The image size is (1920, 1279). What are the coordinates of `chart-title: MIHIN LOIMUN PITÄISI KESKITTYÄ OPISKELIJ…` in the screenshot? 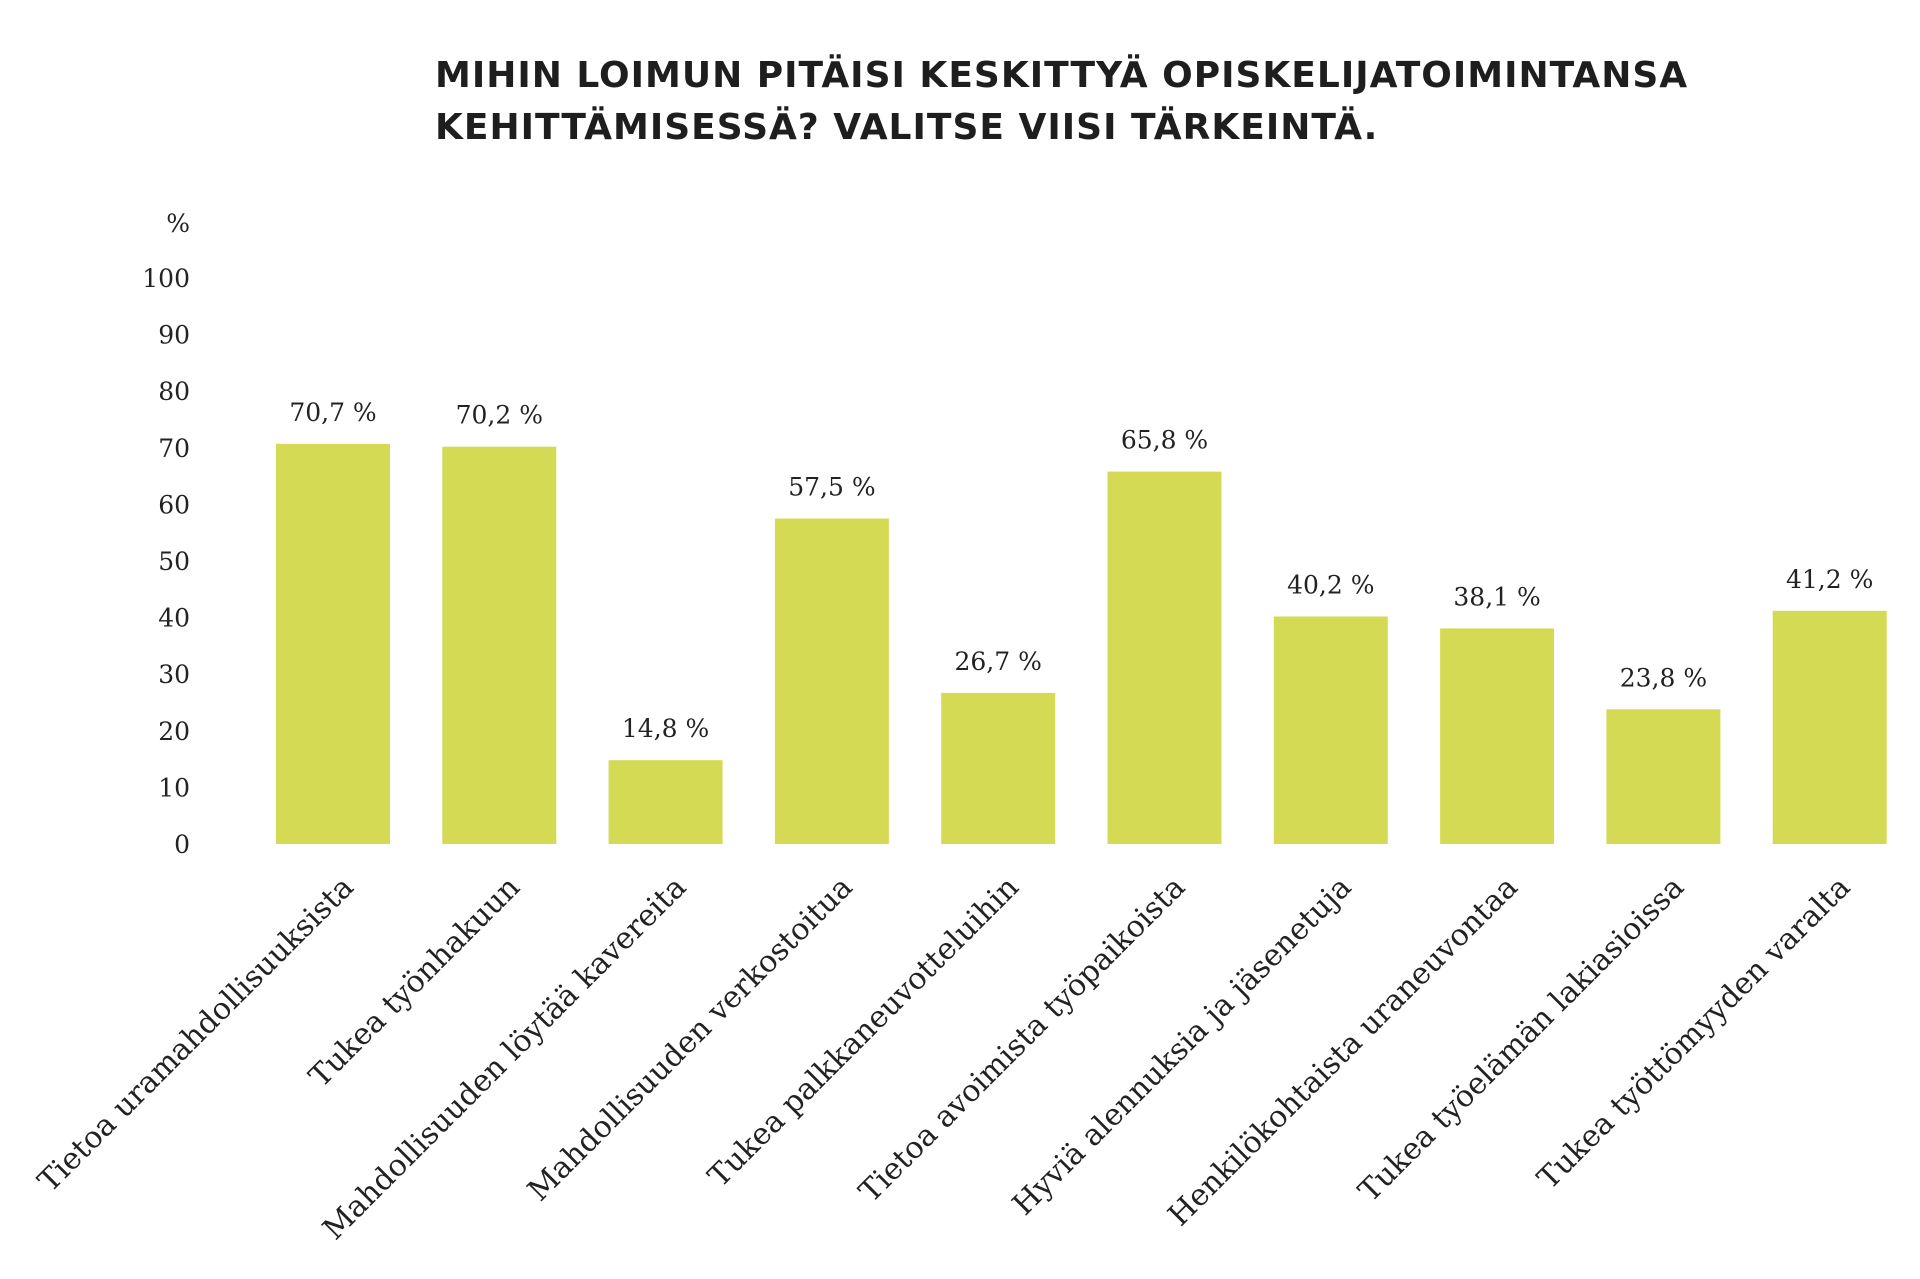 It's located at (1135, 102).